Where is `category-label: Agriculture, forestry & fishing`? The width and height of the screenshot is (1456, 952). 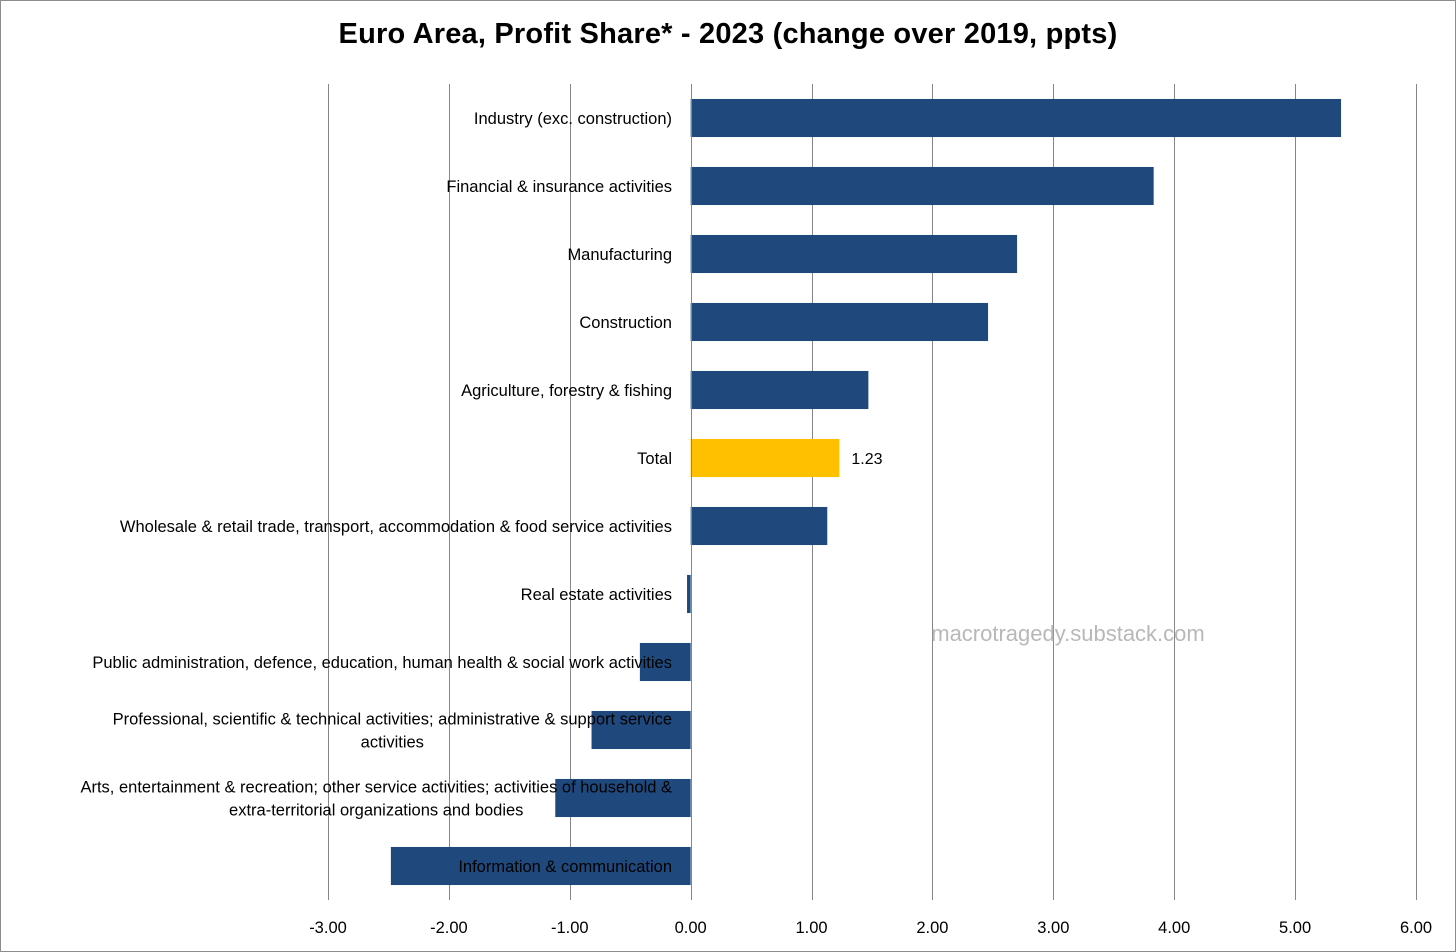 category-label: Agriculture, forestry & fishing is located at coordinates (566, 391).